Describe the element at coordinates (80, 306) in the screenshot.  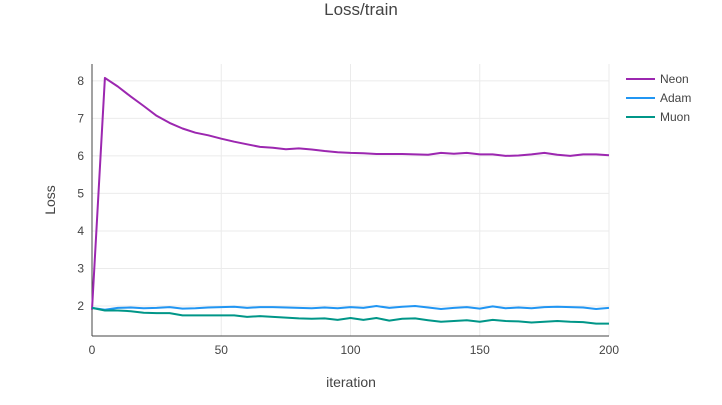
I see `y-tick-label: 2` at that location.